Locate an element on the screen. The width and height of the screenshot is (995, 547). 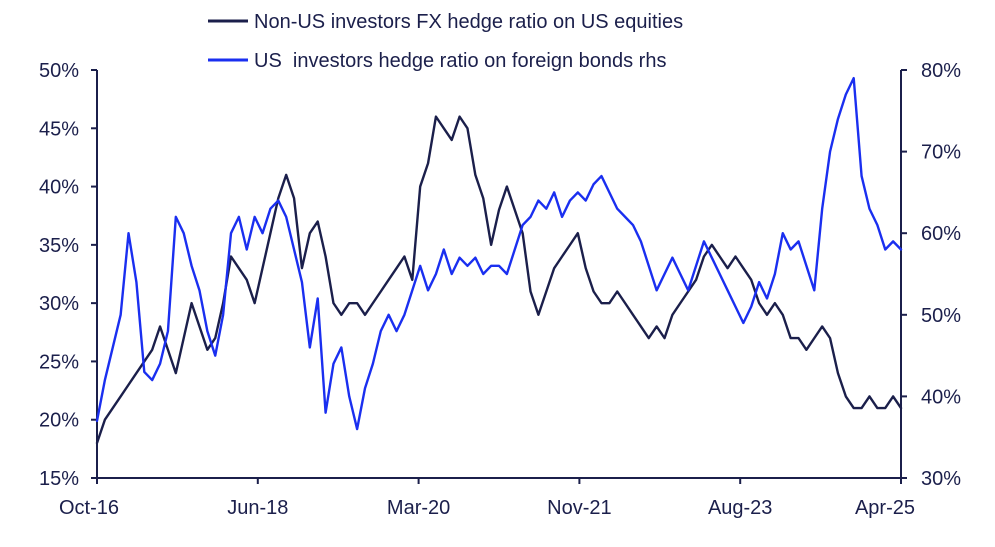
left-y-tick-label: 45% is located at coordinates (59, 129).